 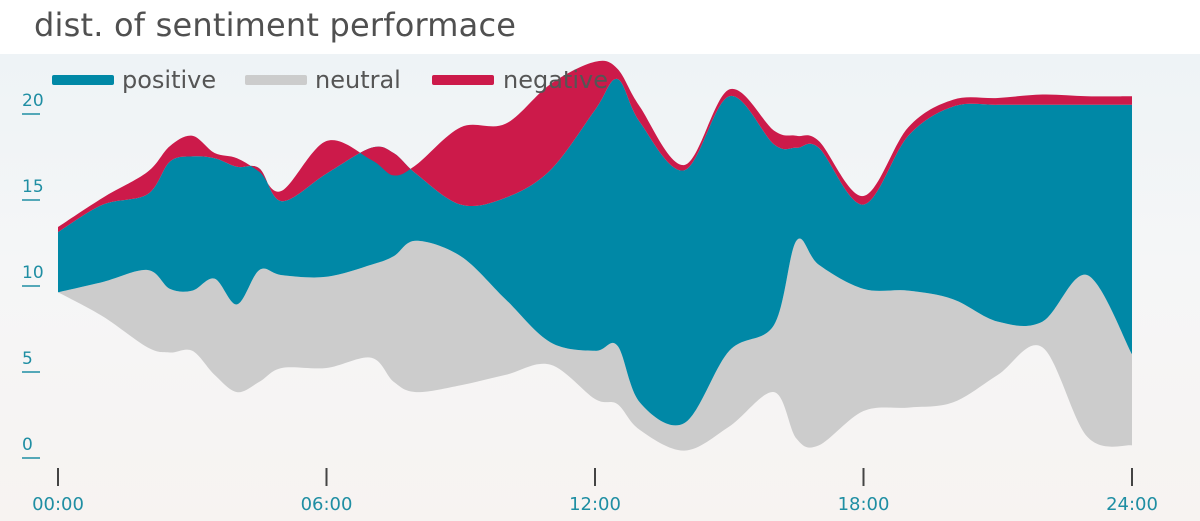 What do you see at coordinates (276, 80) in the screenshot?
I see `legend-swatch-neutral` at bounding box center [276, 80].